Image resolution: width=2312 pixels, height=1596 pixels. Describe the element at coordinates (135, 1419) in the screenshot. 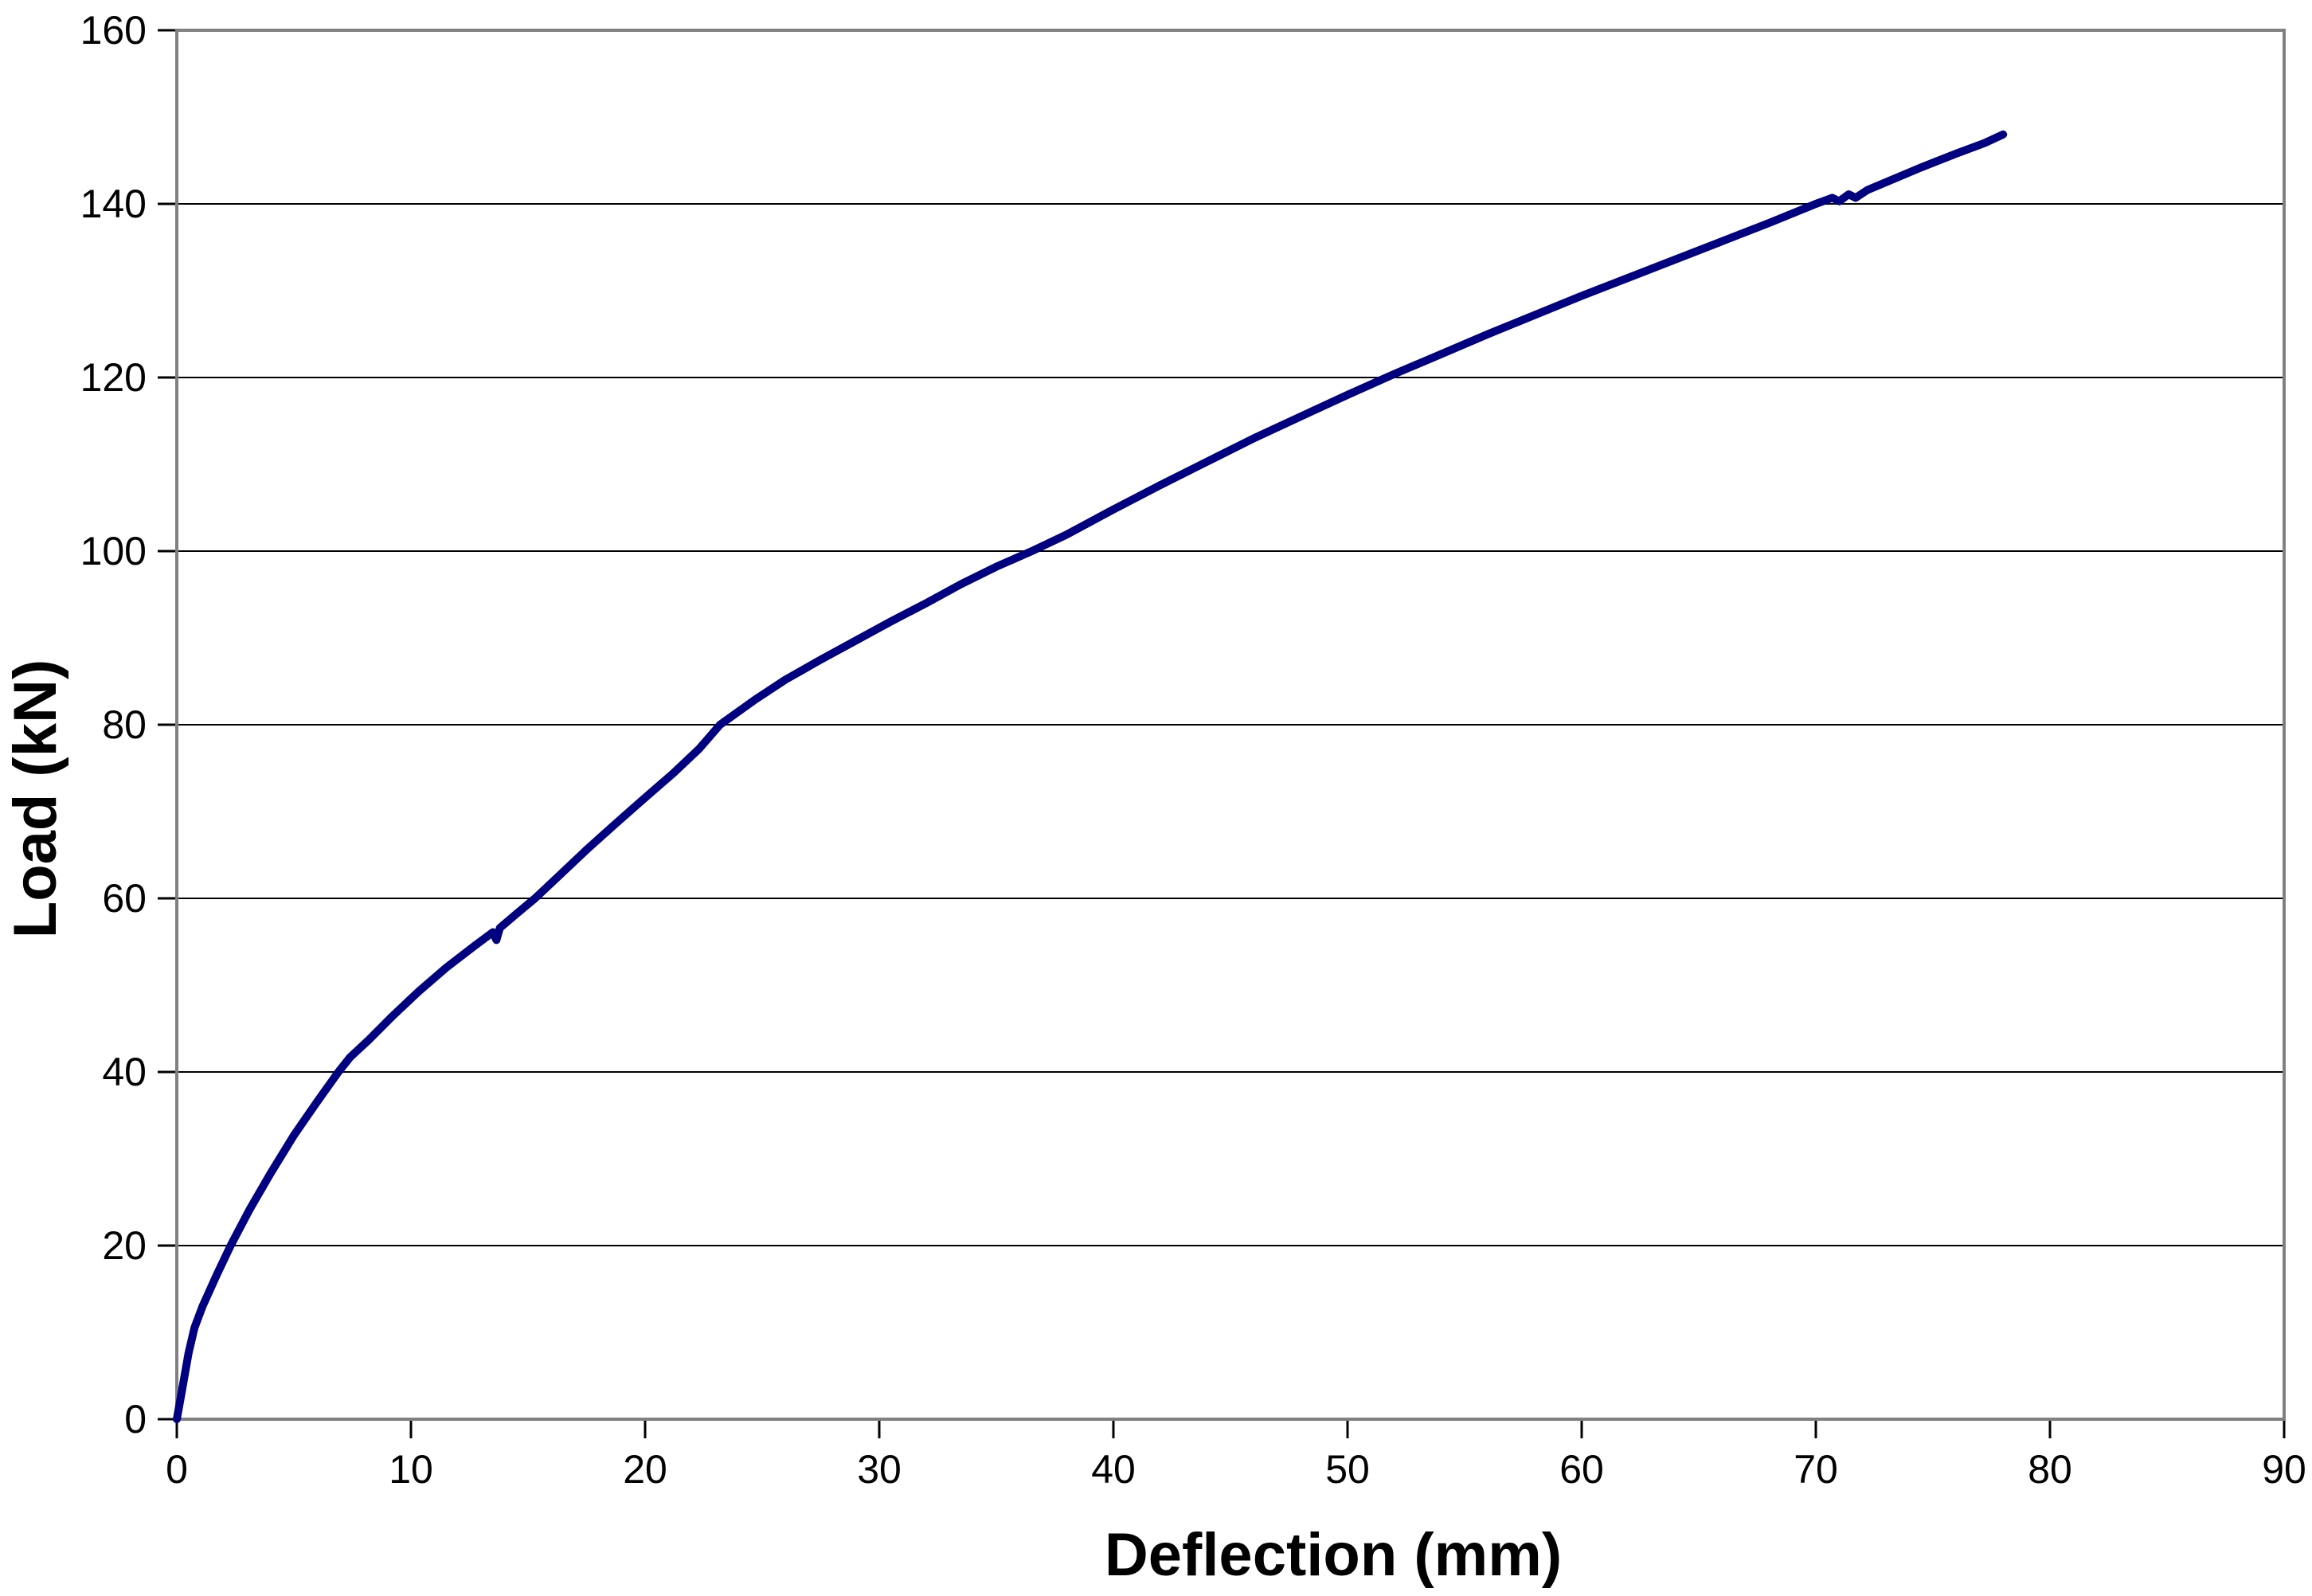

I see `y-tick-label: 0` at that location.